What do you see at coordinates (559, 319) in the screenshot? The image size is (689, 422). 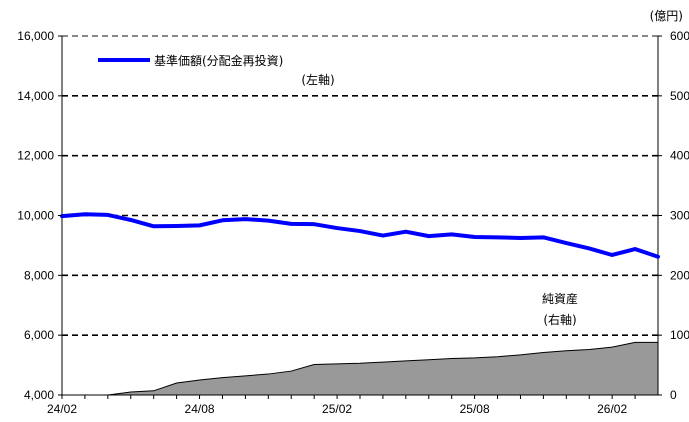 I see `legend-net-assets-axis-note: (右軸)` at bounding box center [559, 319].